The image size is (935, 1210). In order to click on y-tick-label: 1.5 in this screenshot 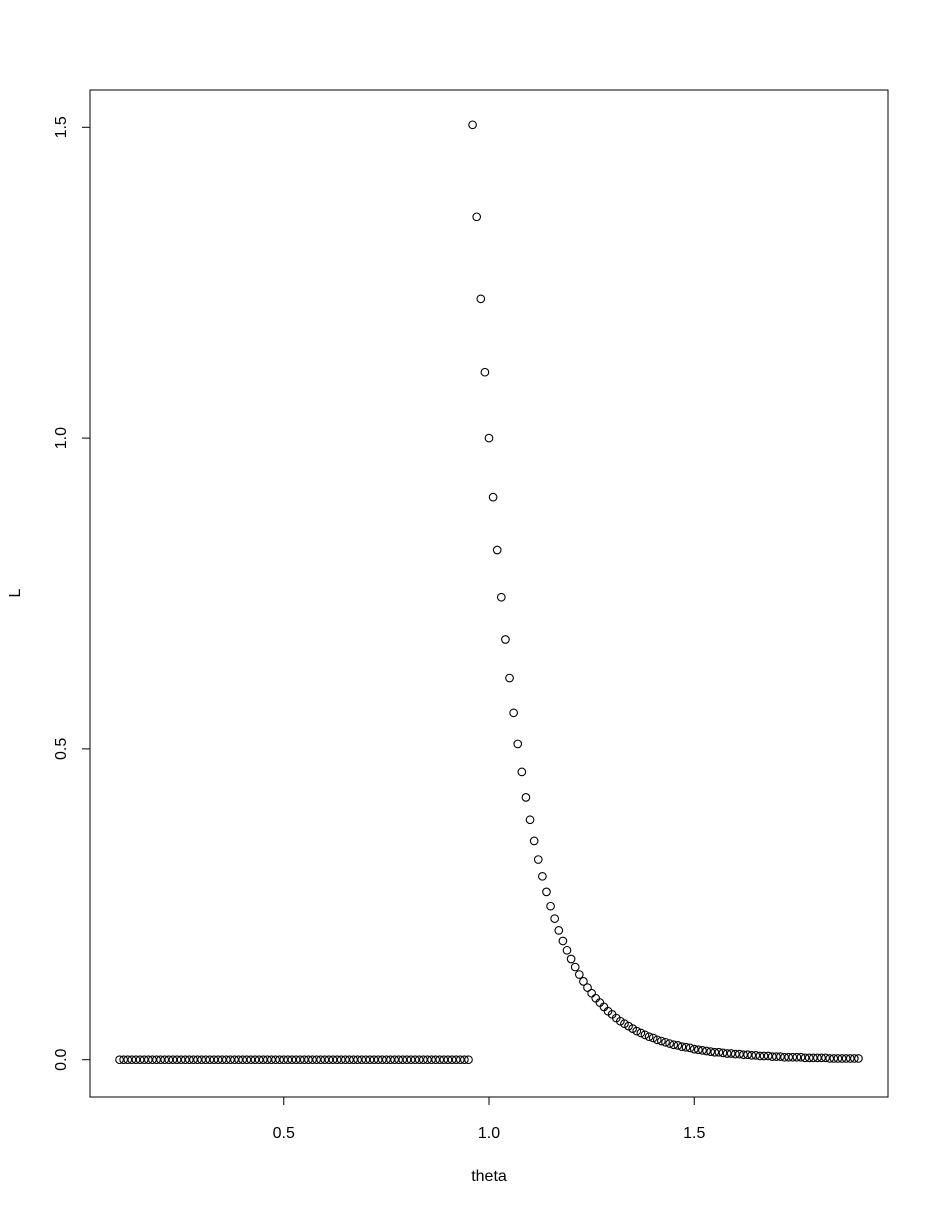, I will do `click(61, 127)`.